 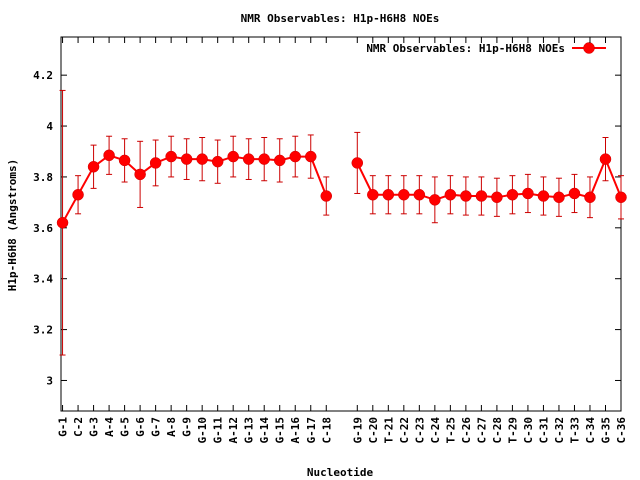 What do you see at coordinates (326, 430) in the screenshot?
I see `x-tick-label: C-18` at bounding box center [326, 430].